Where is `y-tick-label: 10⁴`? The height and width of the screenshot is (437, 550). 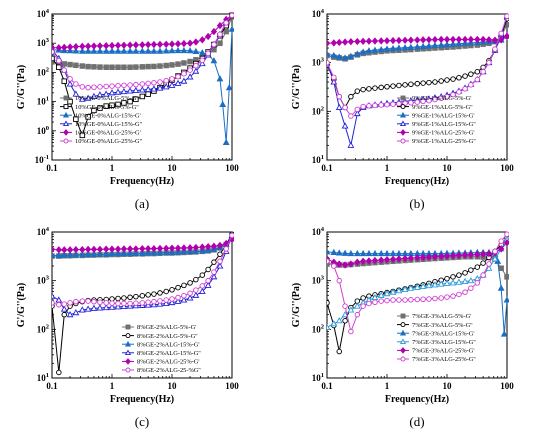
y-tick-label: 10⁴ is located at coordinates (43, 13).